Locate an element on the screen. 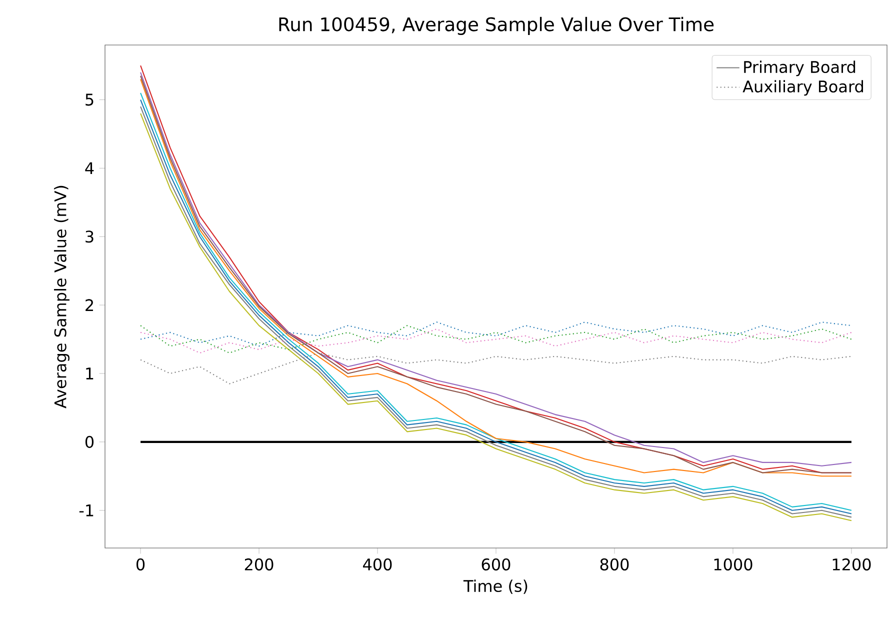  legend-label: Primary Board is located at coordinates (800, 68).